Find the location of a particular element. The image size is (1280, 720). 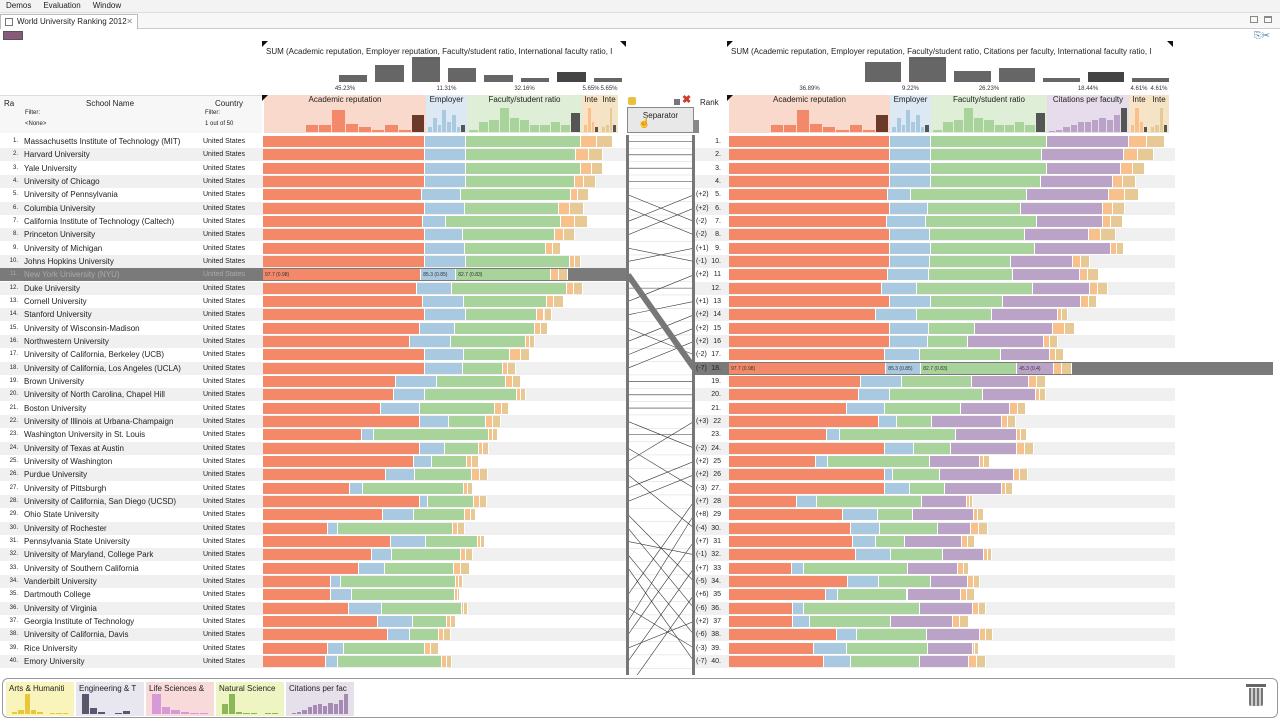

minimize-view-icon is located at coordinates (1254, 19).